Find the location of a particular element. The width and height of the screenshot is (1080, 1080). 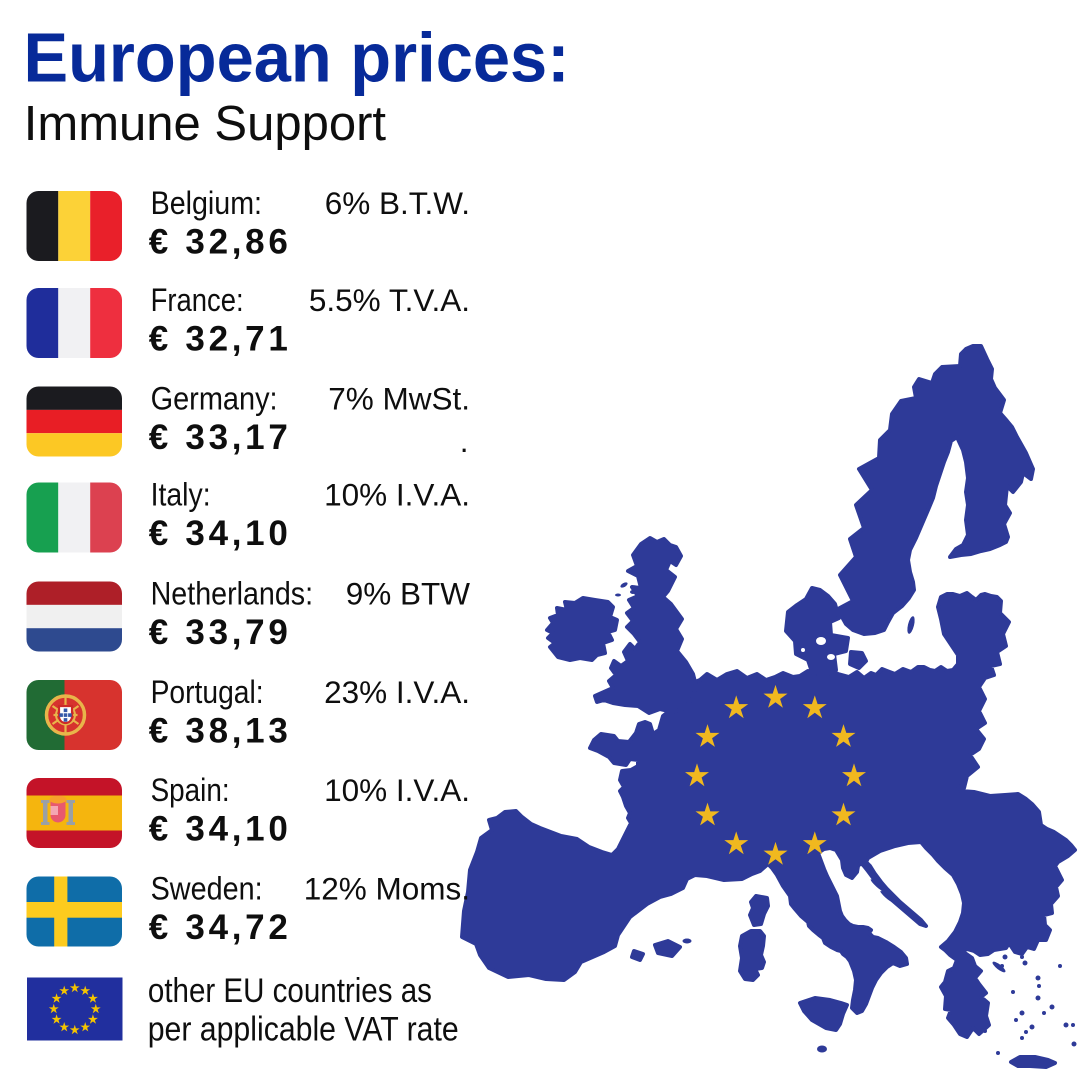

svg-text: France: is located at coordinates (197, 300).